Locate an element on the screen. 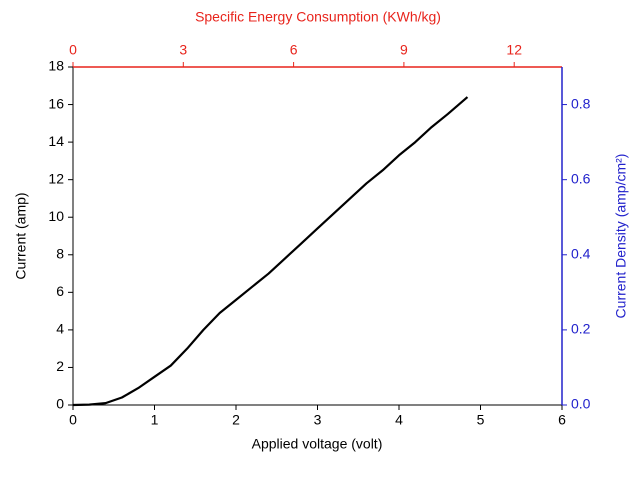 This screenshot has height=477, width=641. y-tick-label: 0 is located at coordinates (60, 404).